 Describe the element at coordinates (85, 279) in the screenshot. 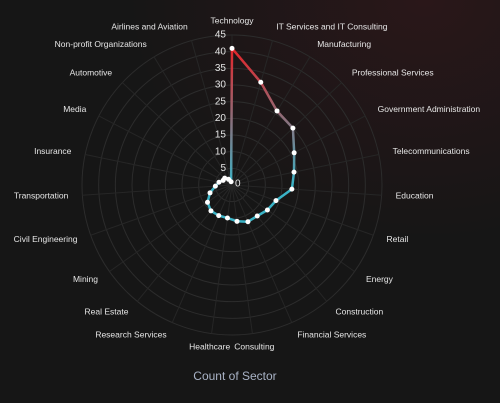

I see `category-label: Mining` at that location.